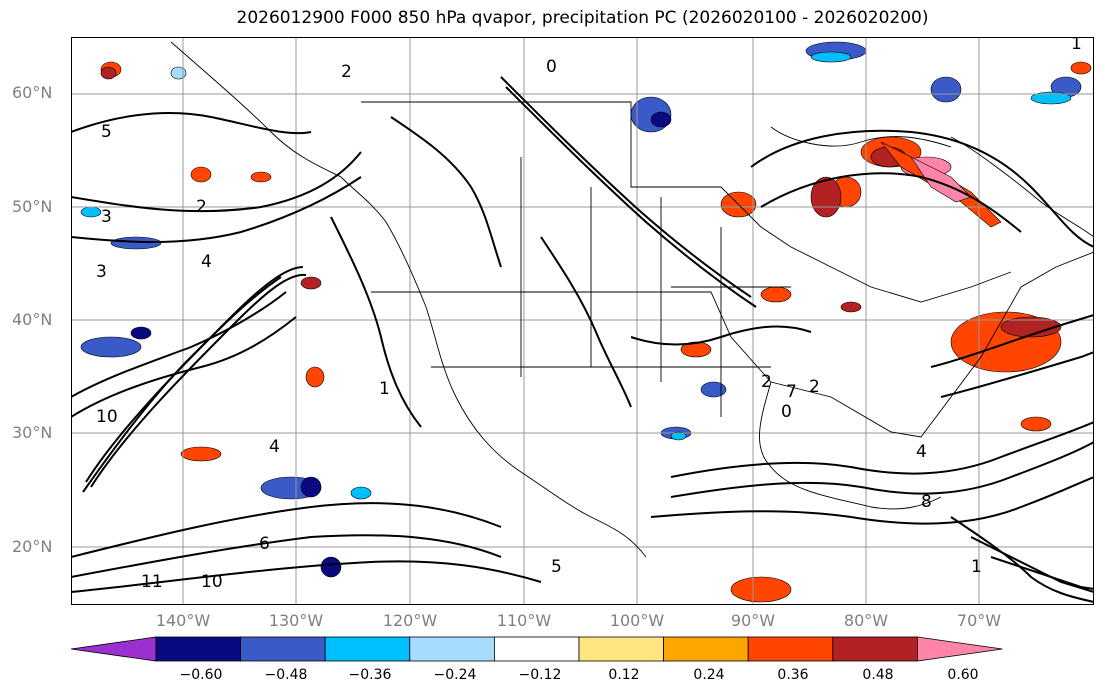 This screenshot has width=1105, height=698. Describe the element at coordinates (32, 546) in the screenshot. I see `lat-label-20n: 20°N` at that location.